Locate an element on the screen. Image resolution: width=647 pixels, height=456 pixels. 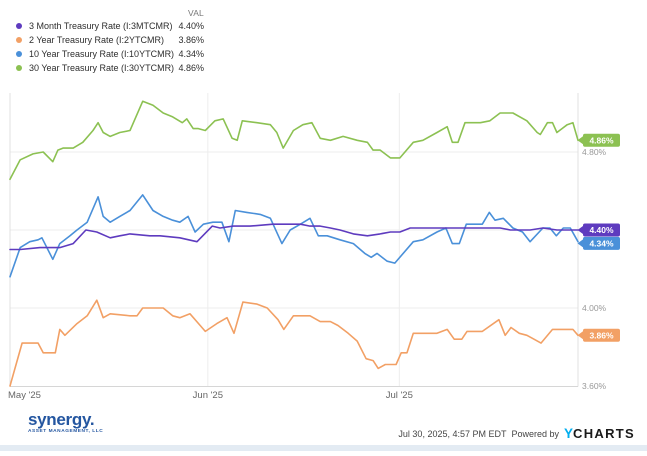
legend-item-value: 4.34% is located at coordinates (191, 54).